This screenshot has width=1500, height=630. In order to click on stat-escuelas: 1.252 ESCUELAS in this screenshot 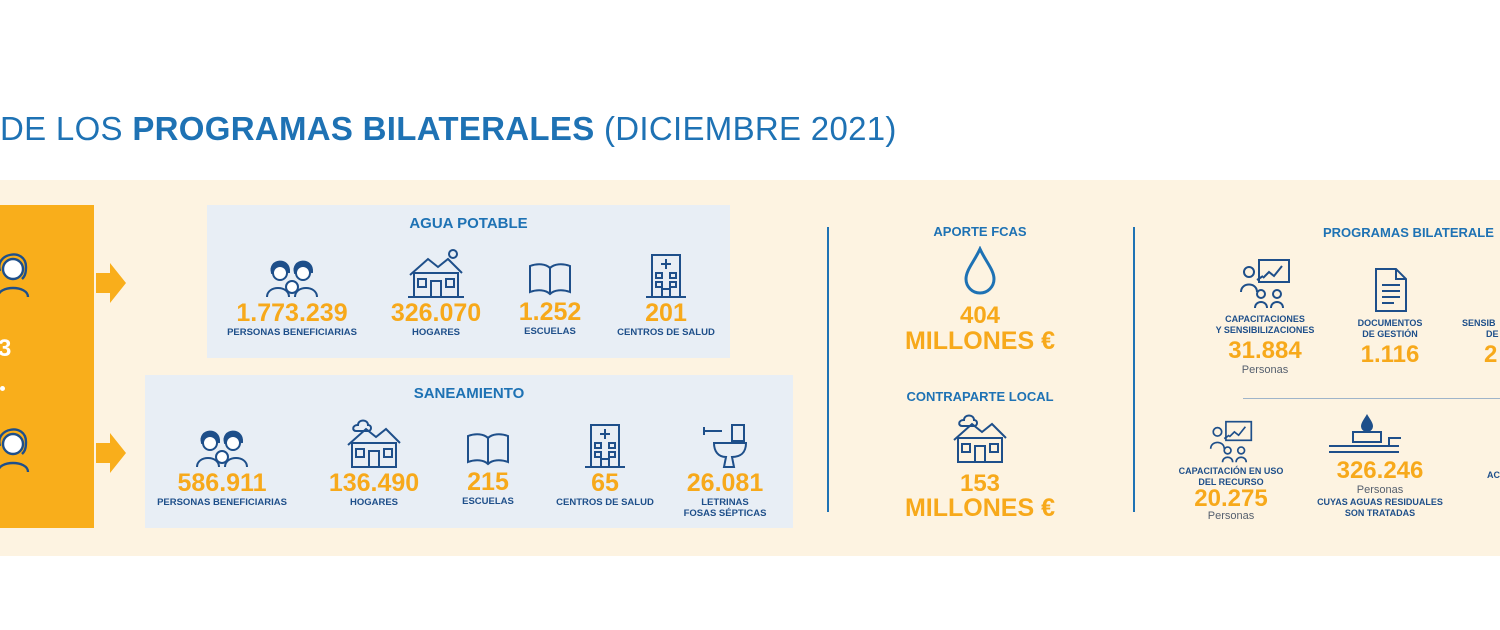, I will do `click(550, 298)`.